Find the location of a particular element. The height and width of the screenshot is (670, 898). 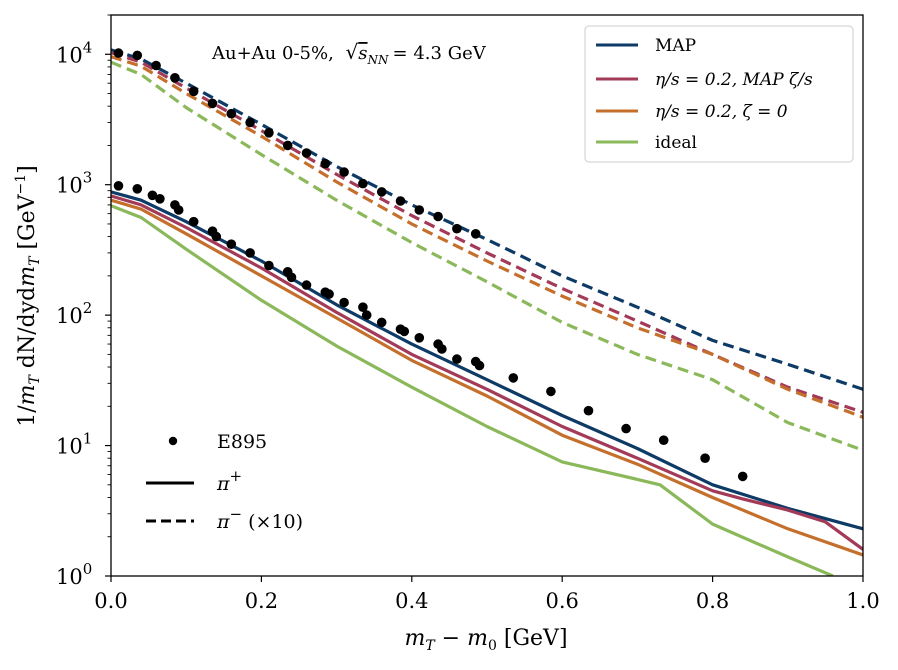

x-tick-label: 0.6 is located at coordinates (561, 601).